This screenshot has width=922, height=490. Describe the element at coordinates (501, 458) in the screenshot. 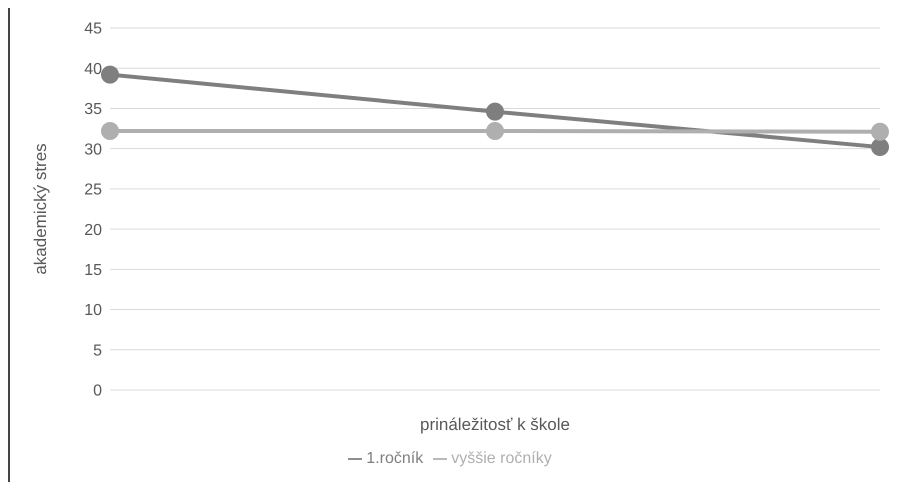

I see `legend-label: vyššie ročníky` at that location.